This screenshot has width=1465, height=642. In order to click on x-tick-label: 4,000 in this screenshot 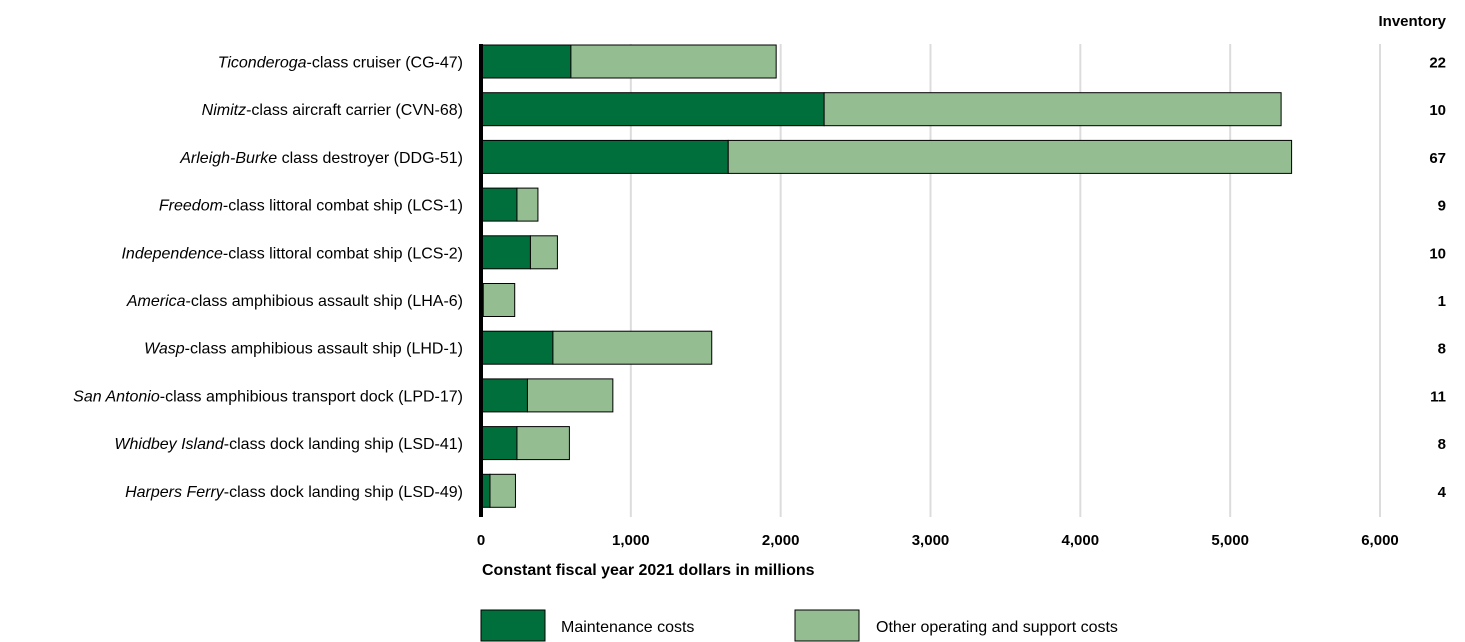, I will do `click(1081, 540)`.